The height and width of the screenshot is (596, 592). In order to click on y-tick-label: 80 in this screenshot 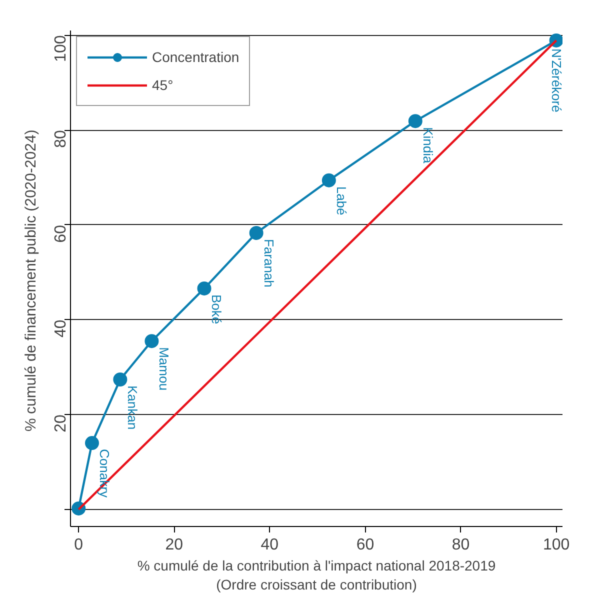, I will do `click(61, 139)`.